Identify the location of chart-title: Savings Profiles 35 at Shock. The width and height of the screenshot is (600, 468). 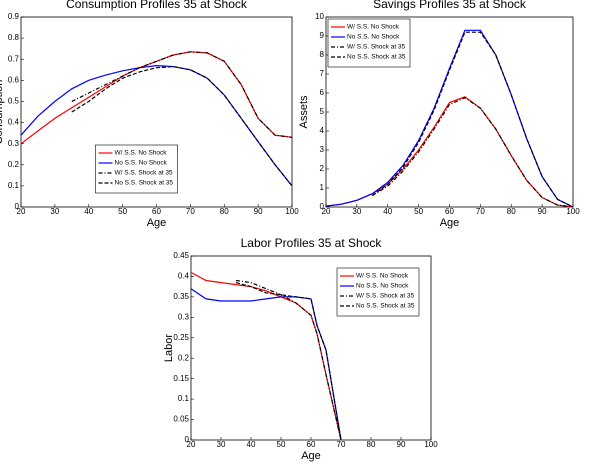
(450, 5).